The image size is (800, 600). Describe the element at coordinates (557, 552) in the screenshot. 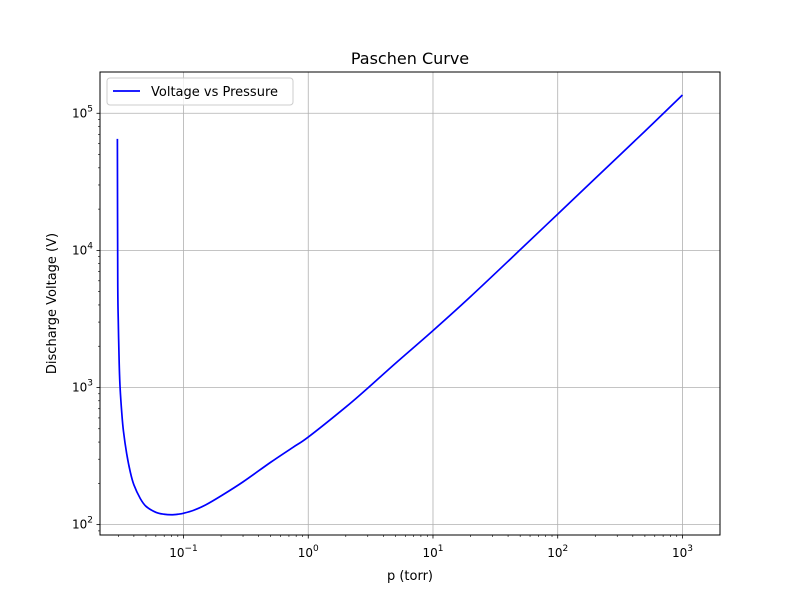

I see `x-tick-label: 10²` at that location.